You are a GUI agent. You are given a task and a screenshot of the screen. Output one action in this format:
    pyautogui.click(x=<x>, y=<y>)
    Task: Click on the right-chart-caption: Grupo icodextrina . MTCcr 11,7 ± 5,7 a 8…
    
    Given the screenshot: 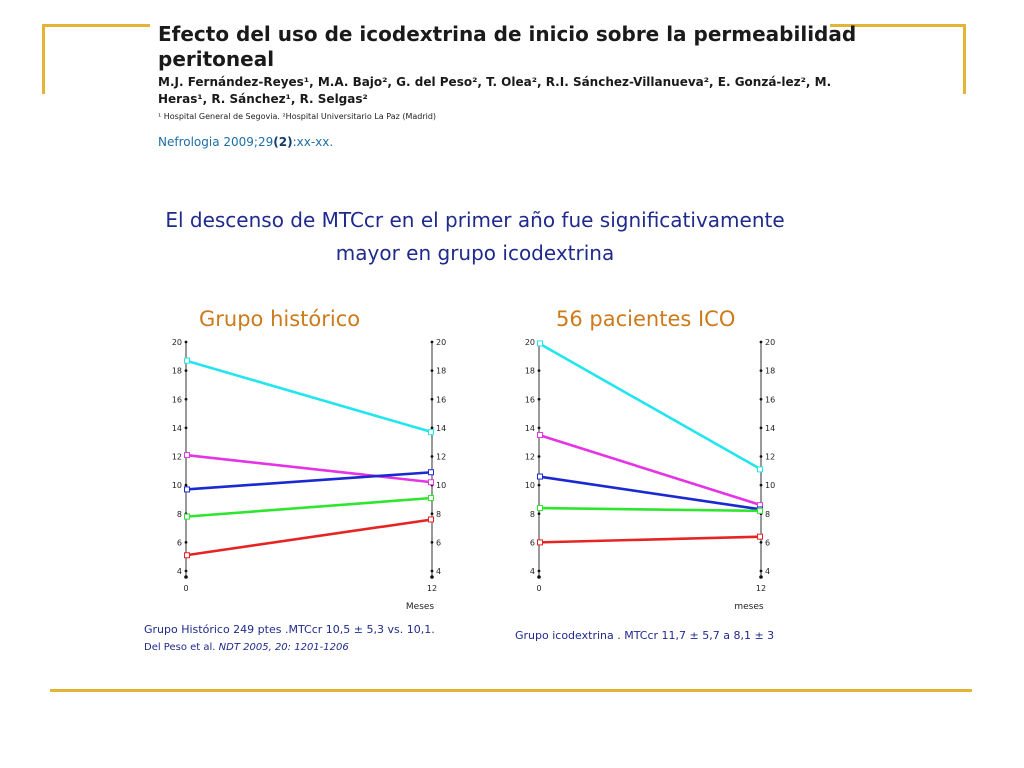 What is the action you would take?
    pyautogui.click(x=645, y=635)
    